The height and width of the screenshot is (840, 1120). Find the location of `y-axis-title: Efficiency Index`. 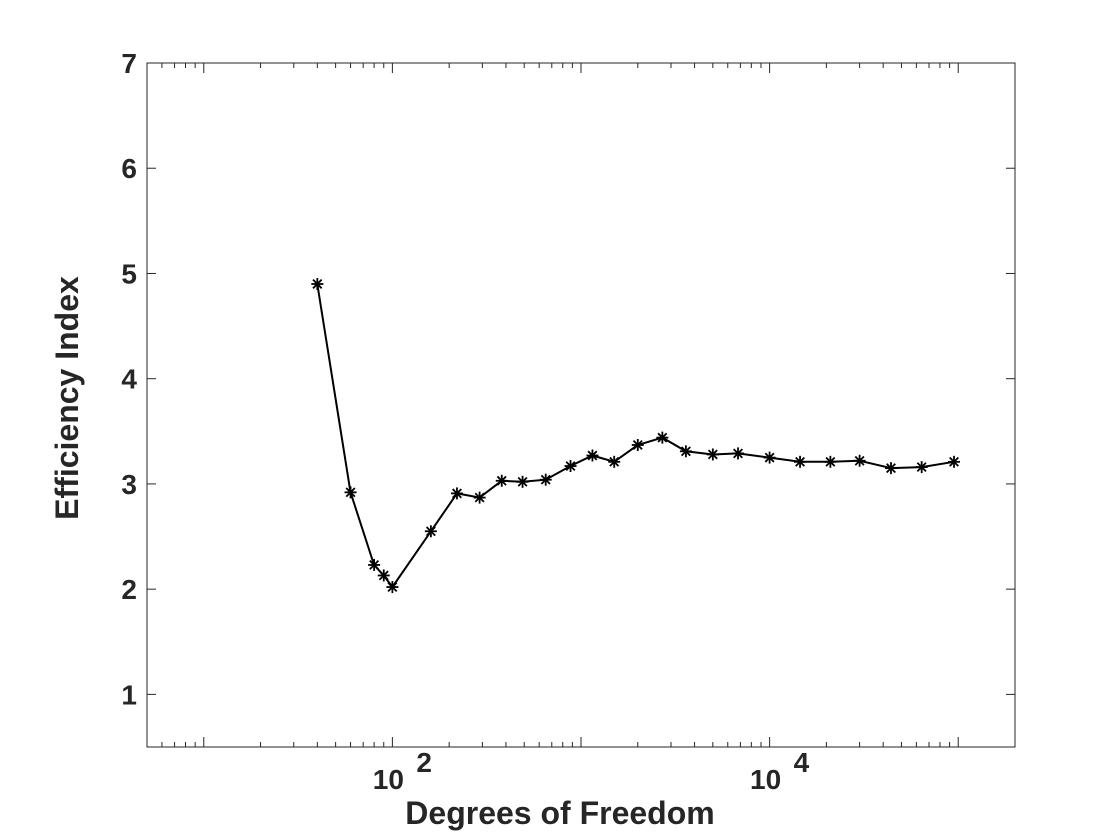

y-axis-title: Efficiency Index is located at coordinates (67, 398).